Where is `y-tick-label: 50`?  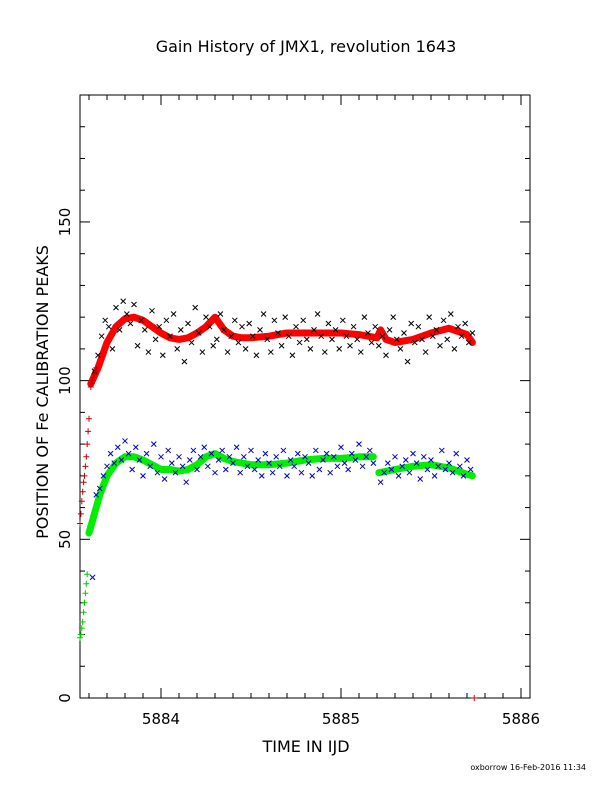
y-tick-label: 50 is located at coordinates (65, 539).